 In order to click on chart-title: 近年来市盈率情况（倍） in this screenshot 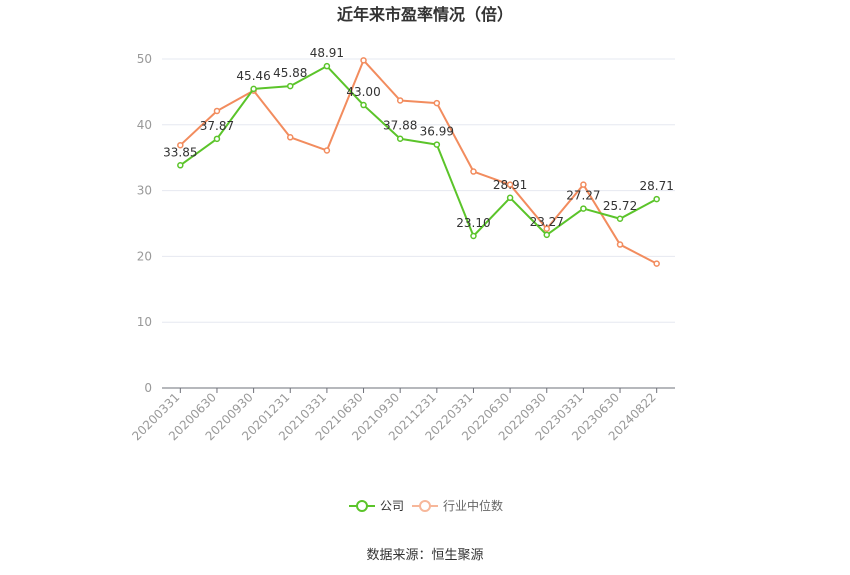, I will do `click(425, 14)`.